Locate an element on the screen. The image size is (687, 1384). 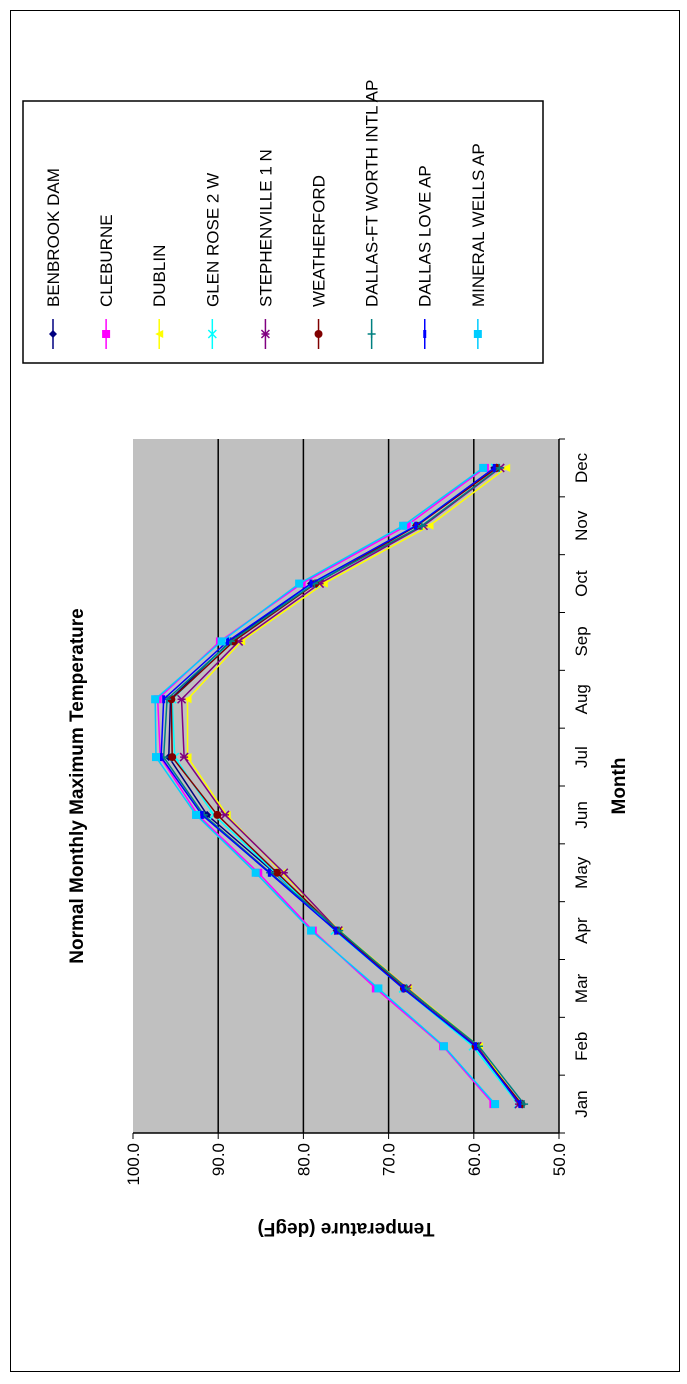
legend-item: MINERAL WELLS AP is located at coordinates (478, 246).